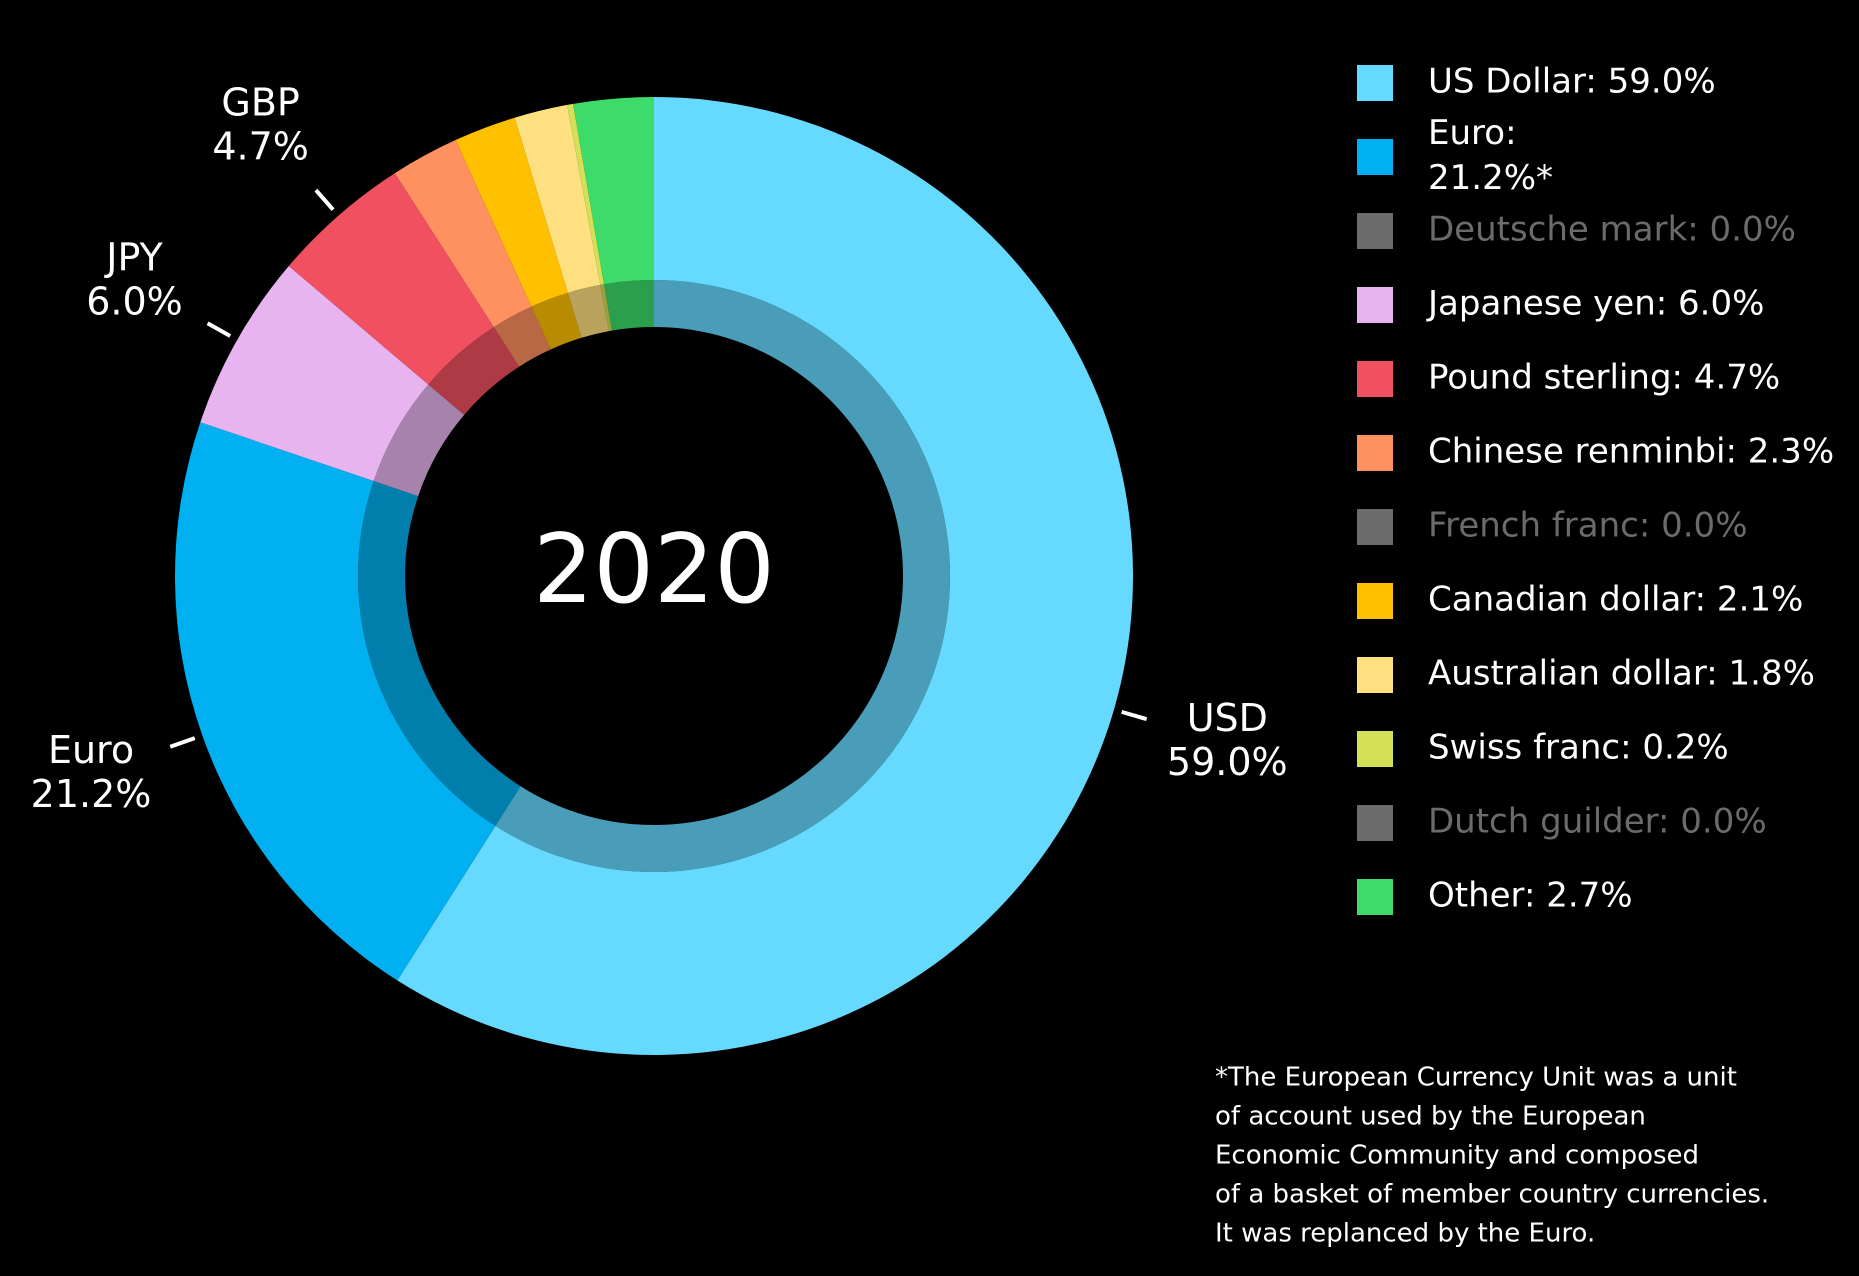  What do you see at coordinates (1530, 896) in the screenshot?
I see `legend-label: Other: 2.7%` at bounding box center [1530, 896].